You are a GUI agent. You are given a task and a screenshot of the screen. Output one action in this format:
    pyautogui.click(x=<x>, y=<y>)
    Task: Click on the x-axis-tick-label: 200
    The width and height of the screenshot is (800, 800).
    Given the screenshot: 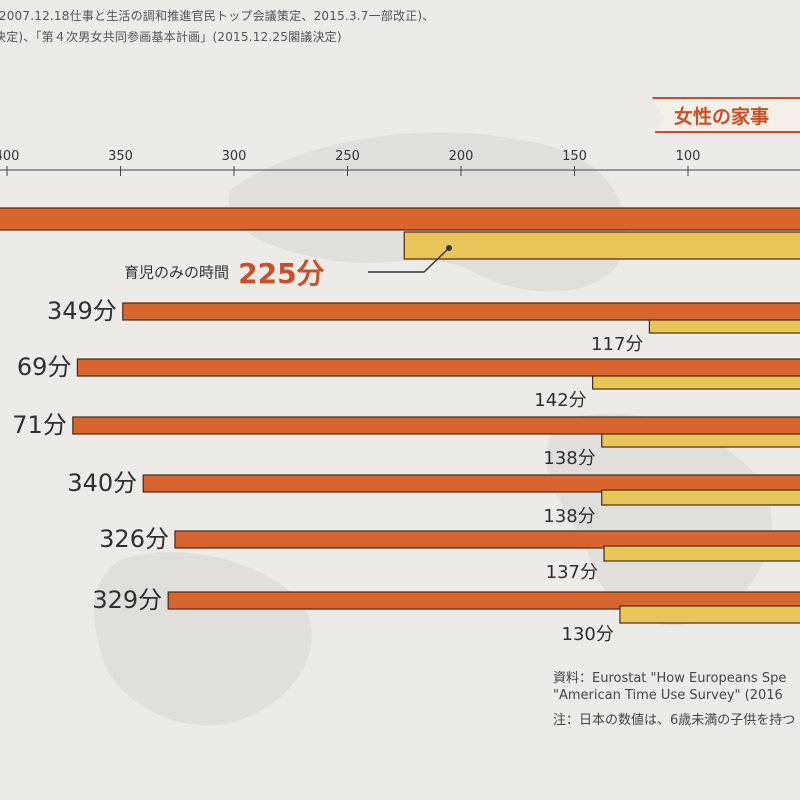 What is the action you would take?
    pyautogui.click(x=461, y=156)
    